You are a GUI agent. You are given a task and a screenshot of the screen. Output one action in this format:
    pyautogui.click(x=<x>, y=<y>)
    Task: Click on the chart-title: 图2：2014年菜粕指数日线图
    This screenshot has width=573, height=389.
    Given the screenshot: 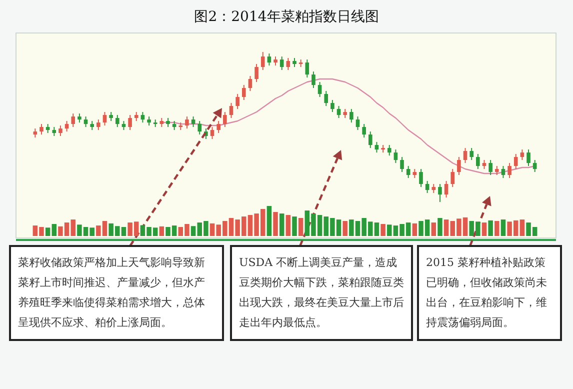 What is the action you would take?
    pyautogui.click(x=286, y=17)
    